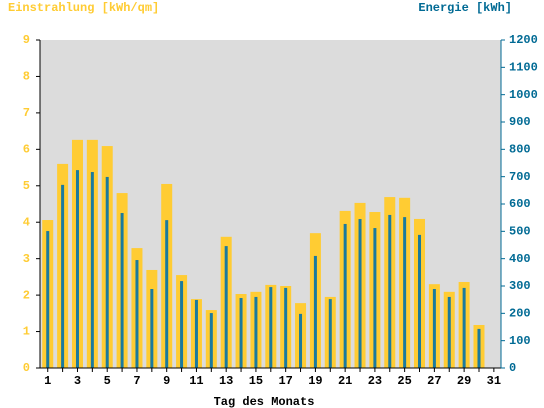 The image size is (544, 408). What do you see at coordinates (77, 381) in the screenshot?
I see `x-tick-label: 3` at bounding box center [77, 381].